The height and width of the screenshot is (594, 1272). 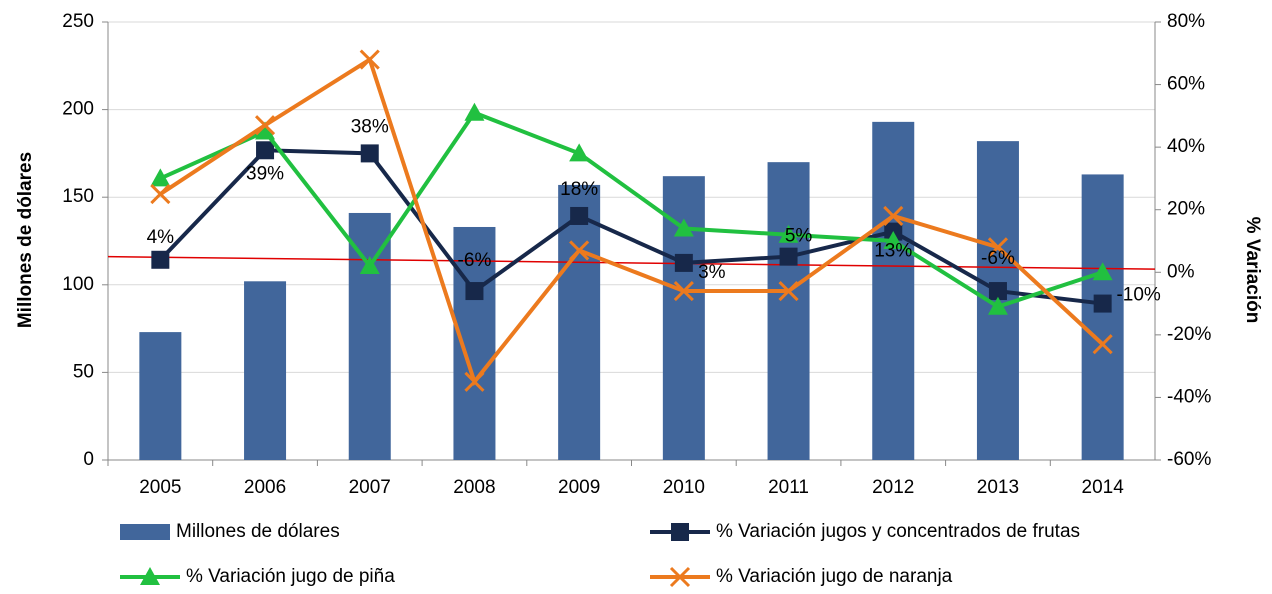 What do you see at coordinates (1186, 209) in the screenshot?
I see `y2-tick-label: 20%` at bounding box center [1186, 209].